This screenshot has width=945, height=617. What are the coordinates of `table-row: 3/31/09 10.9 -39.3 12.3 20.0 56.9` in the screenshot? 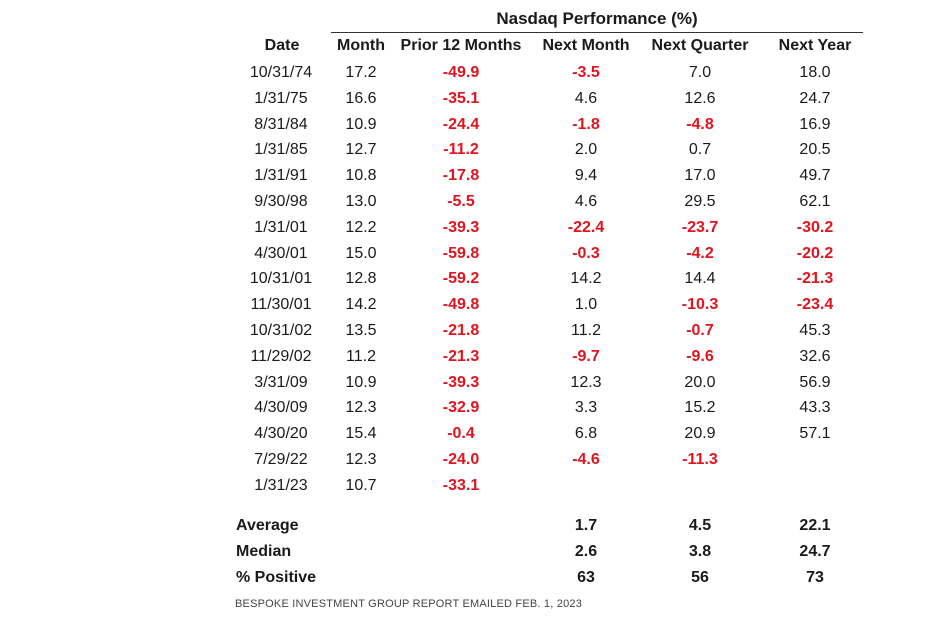 It's located at (472, 382).